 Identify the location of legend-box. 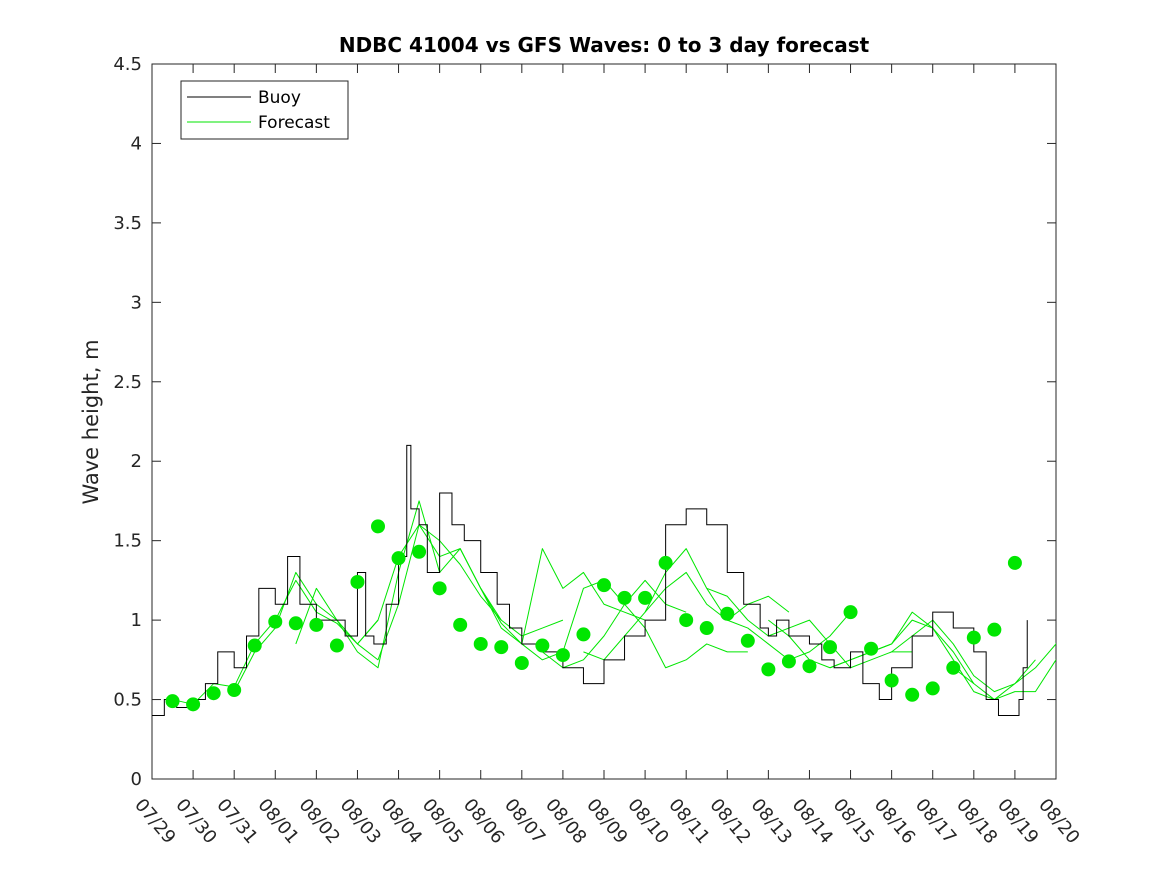
(264, 110).